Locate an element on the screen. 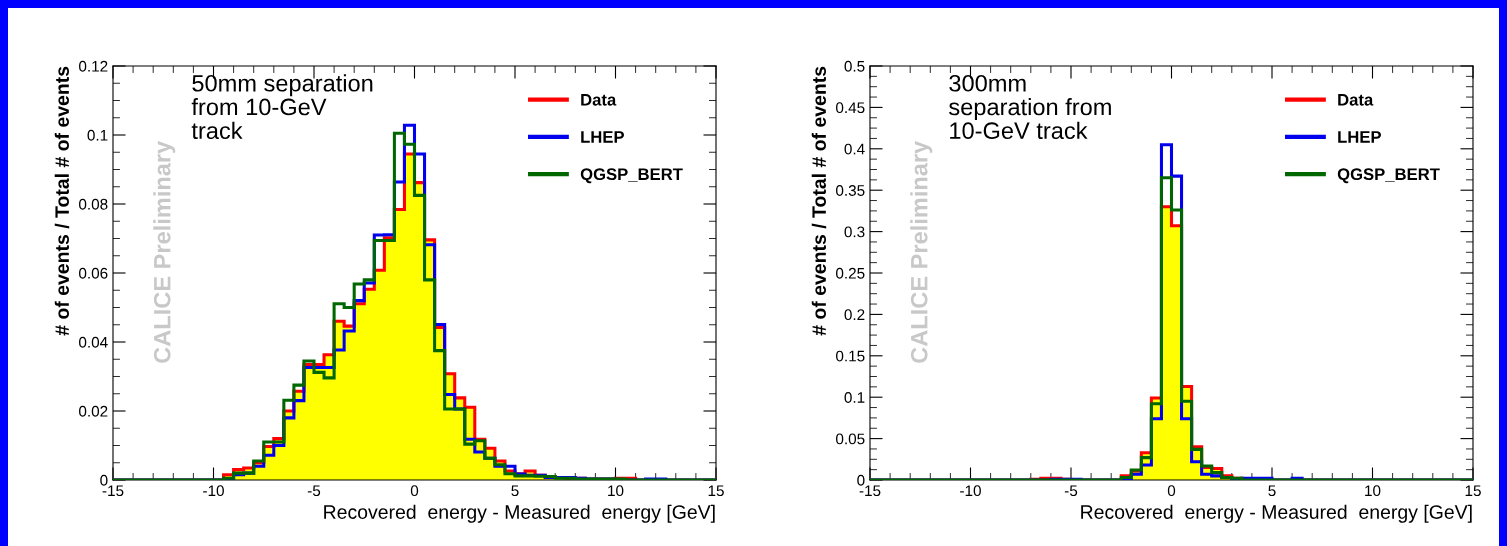 The image size is (1507, 546). y-tick-label: 0.25 is located at coordinates (850, 273).